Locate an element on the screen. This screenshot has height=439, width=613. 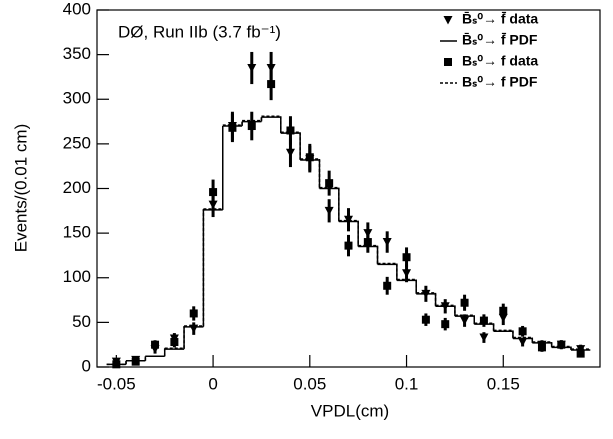
x-axis-title: VPDL(cm) is located at coordinates (350, 410).